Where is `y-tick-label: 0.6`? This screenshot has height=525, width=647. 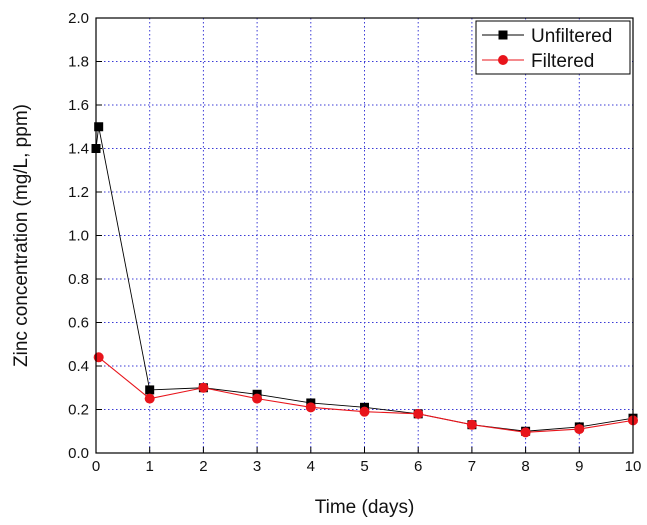 y-tick-label: 0.6 is located at coordinates (78, 323).